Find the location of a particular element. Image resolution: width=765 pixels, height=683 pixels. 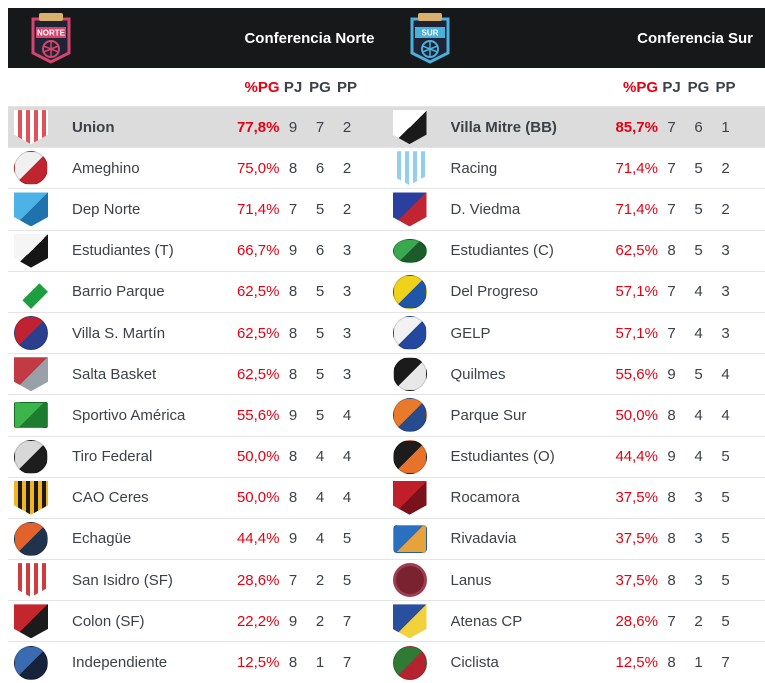

gelp-crest-icon is located at coordinates (409, 333).